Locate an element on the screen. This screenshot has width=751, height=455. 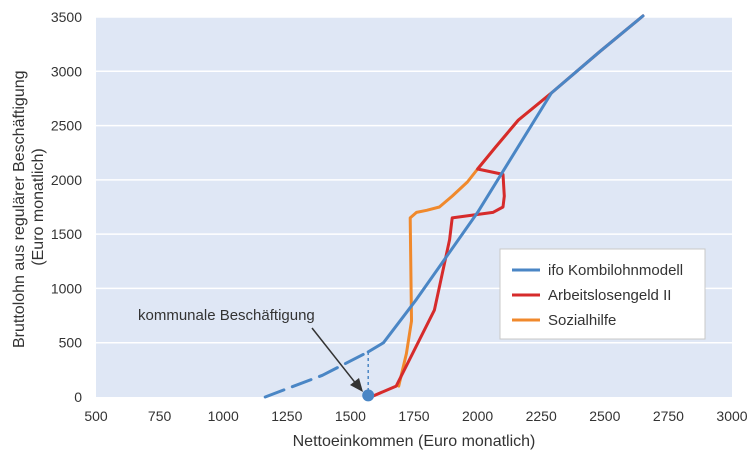
annotation-arrow-line is located at coordinates (334, 356).